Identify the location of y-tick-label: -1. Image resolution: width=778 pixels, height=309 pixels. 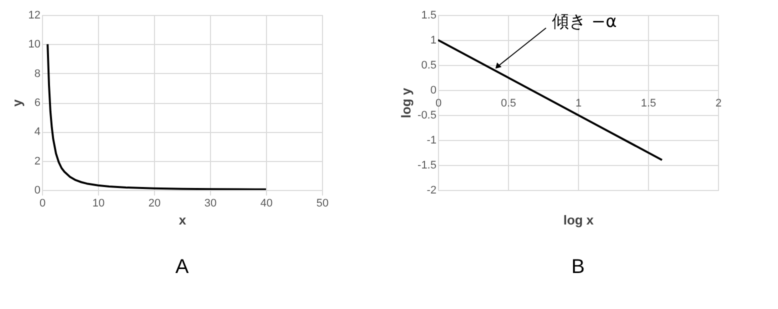
(431, 140).